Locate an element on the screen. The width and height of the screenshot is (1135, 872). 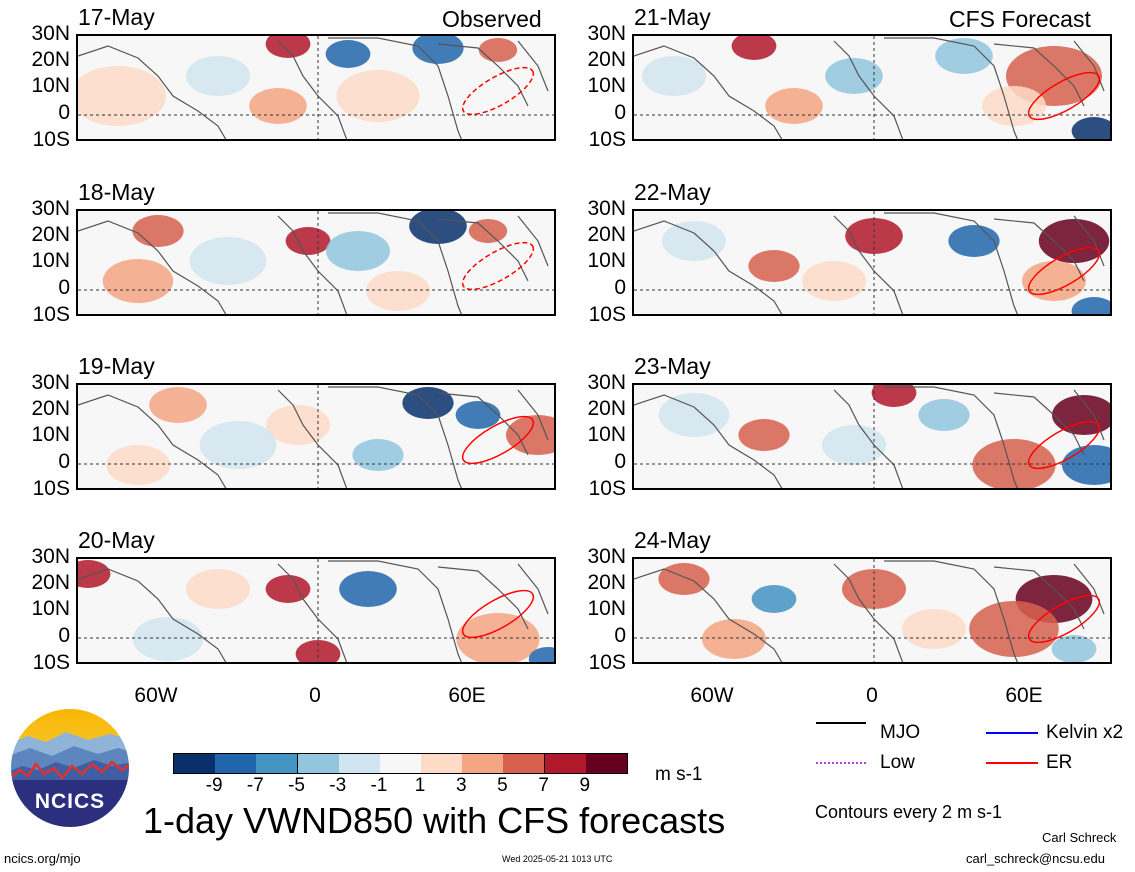
colorbar-label: -3 is located at coordinates (338, 785).